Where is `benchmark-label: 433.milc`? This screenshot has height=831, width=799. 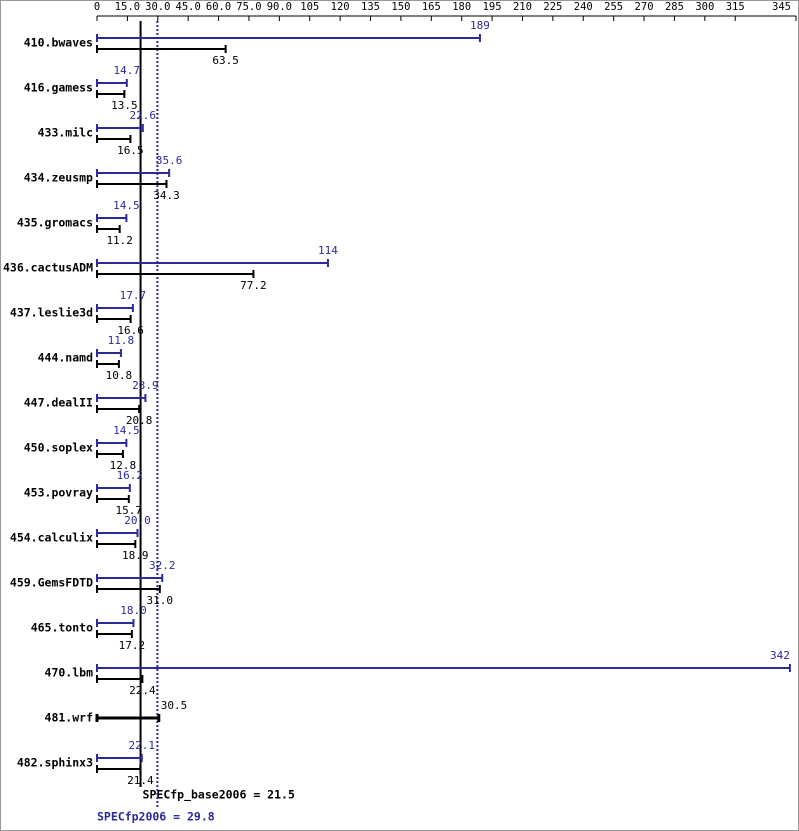
benchmark-label: 433.milc is located at coordinates (65, 133).